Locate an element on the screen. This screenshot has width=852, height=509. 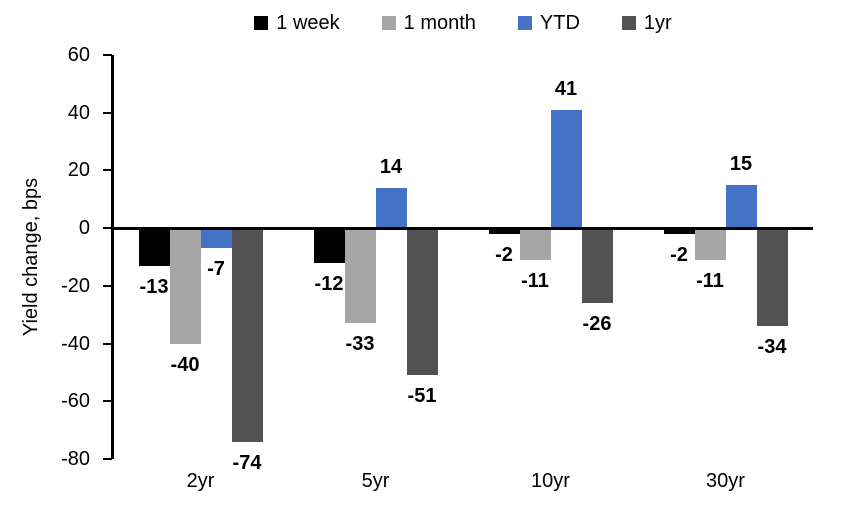
bar-value-label: 15 is located at coordinates (741, 163).